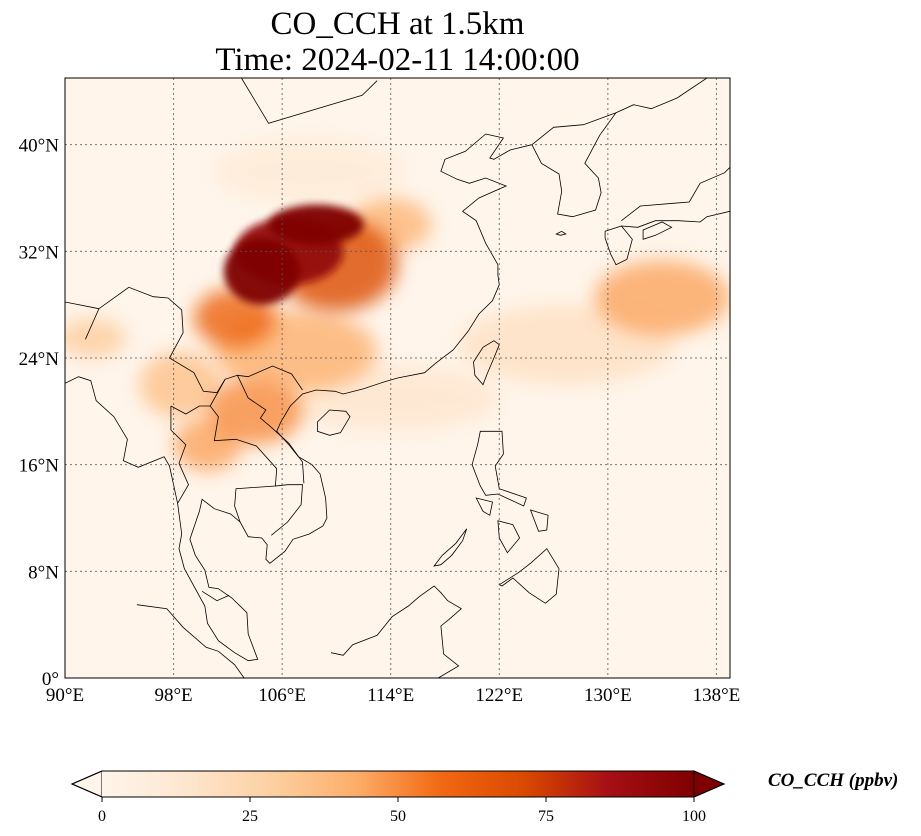 The image size is (921, 836). What do you see at coordinates (396, 631) in the screenshot?
I see `coast-borneo` at bounding box center [396, 631].